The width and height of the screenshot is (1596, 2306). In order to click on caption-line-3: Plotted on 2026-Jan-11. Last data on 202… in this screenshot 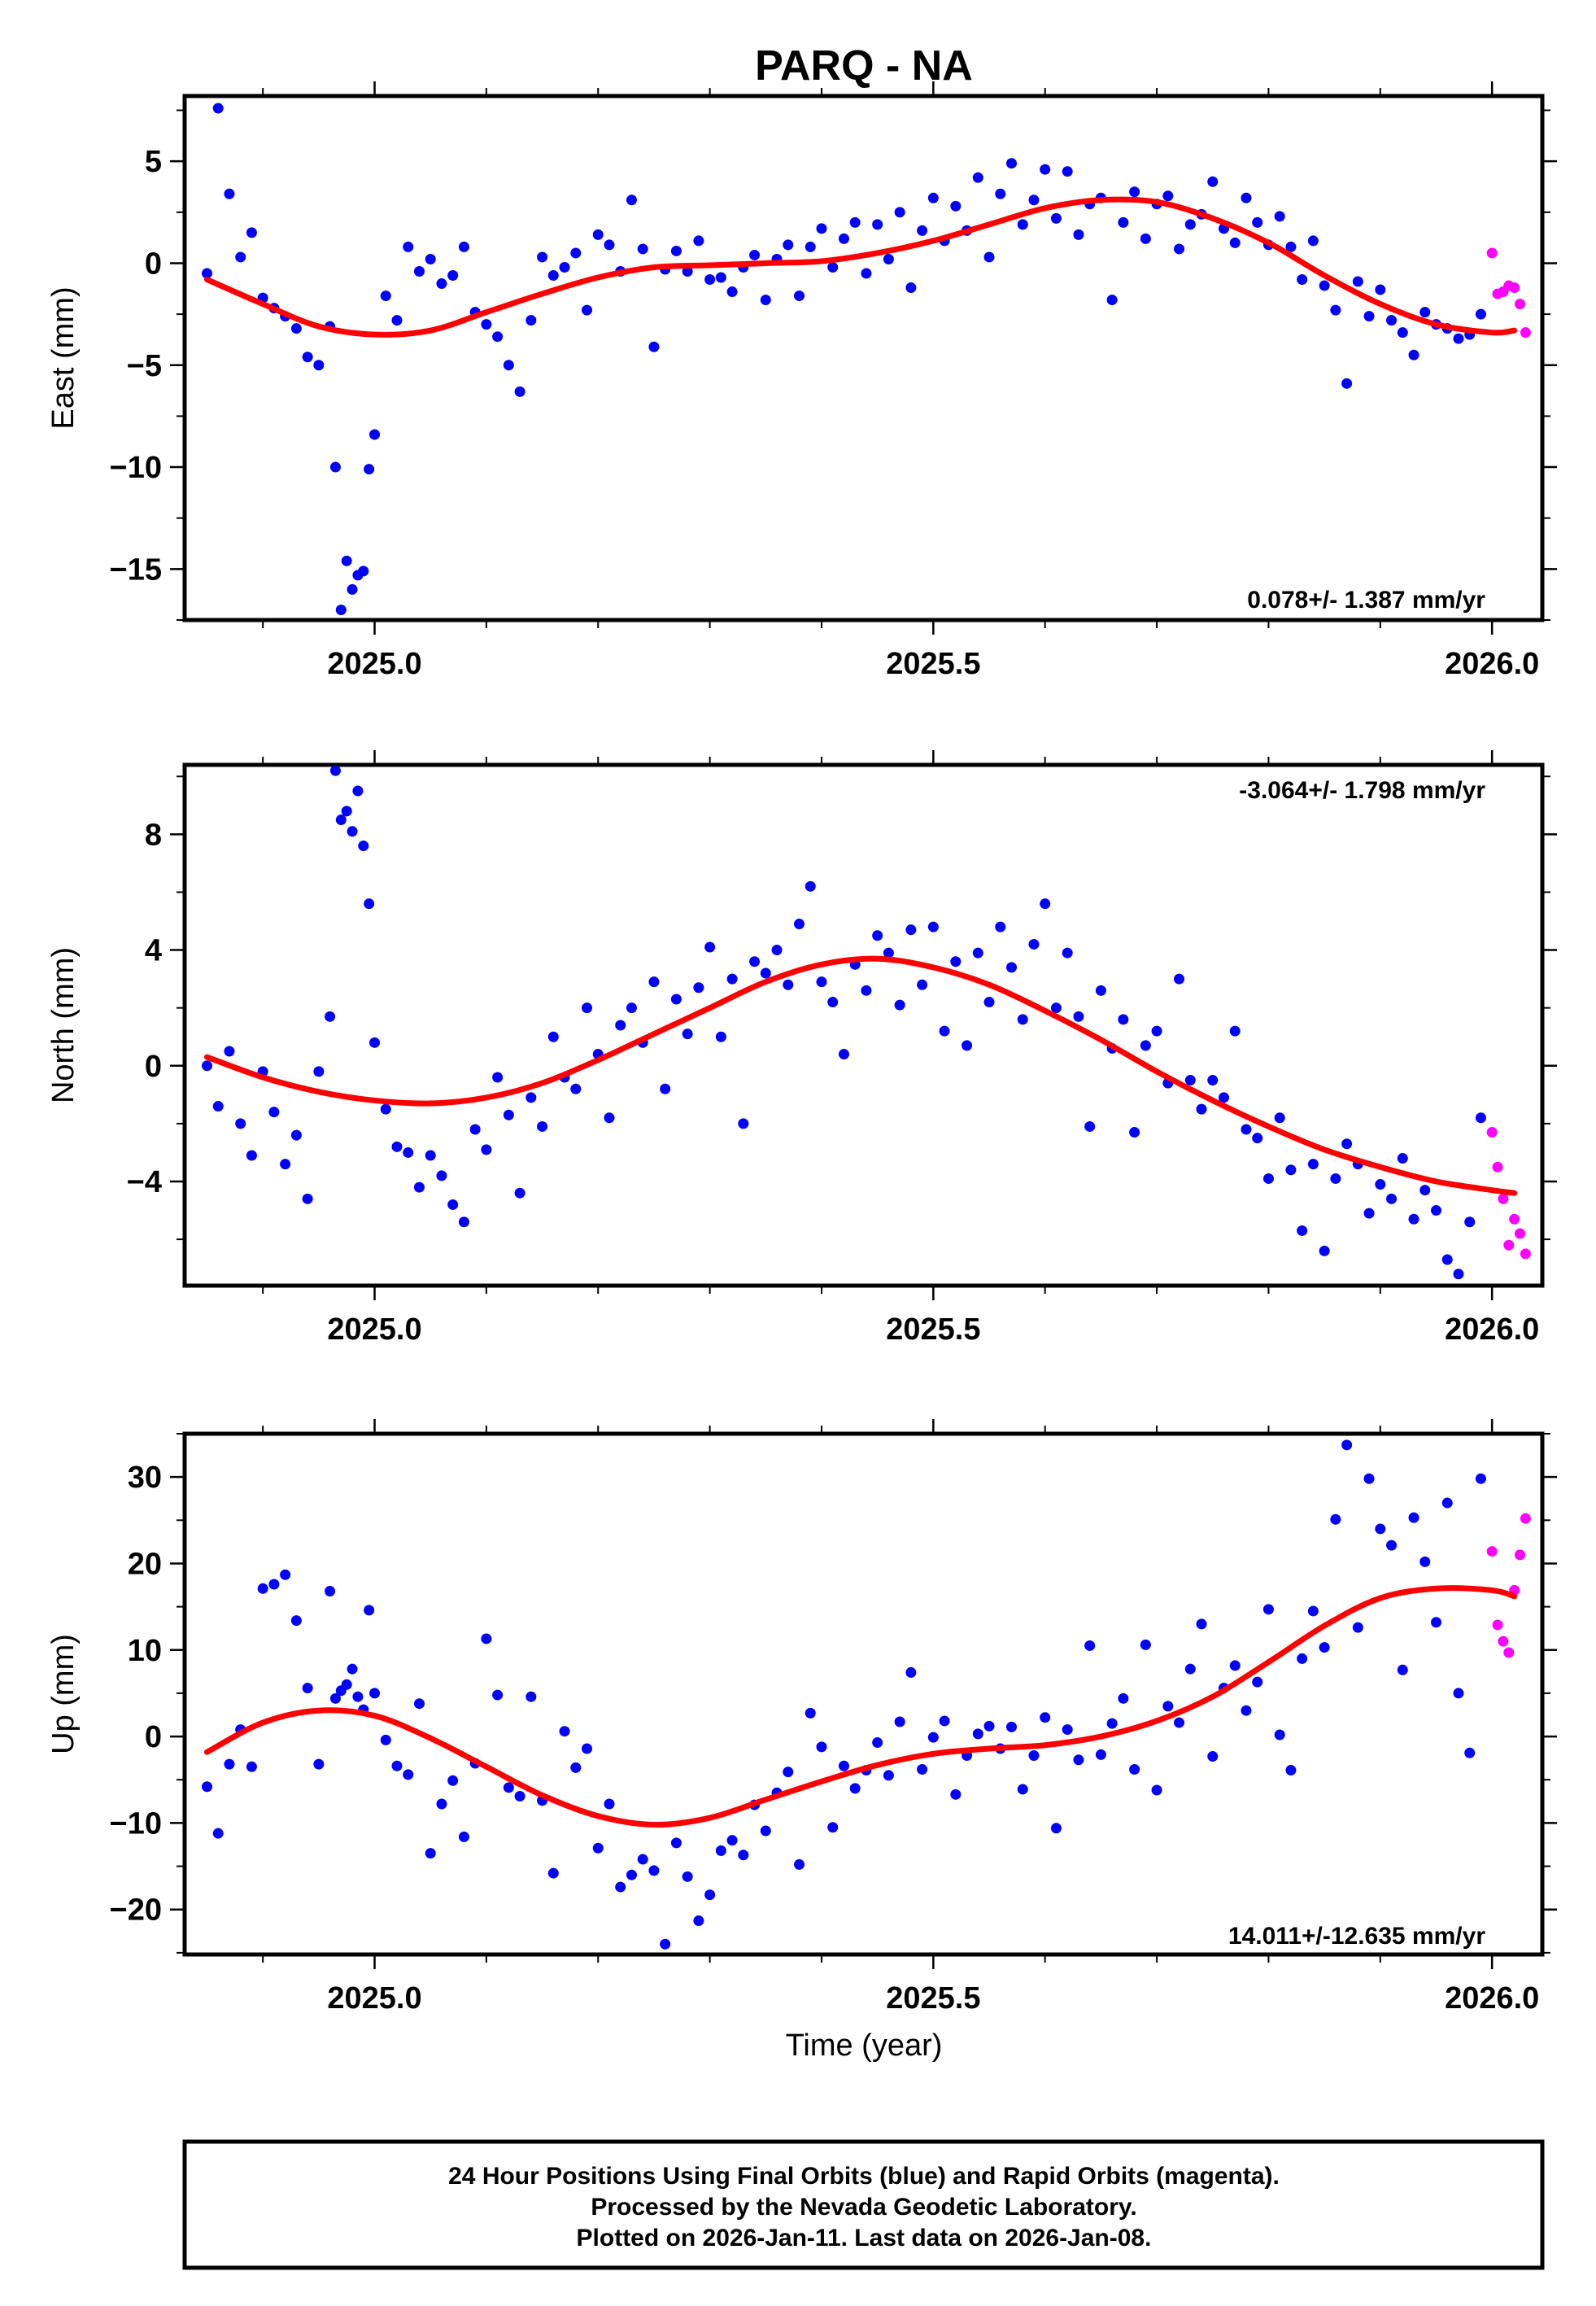, I will do `click(864, 2238)`.